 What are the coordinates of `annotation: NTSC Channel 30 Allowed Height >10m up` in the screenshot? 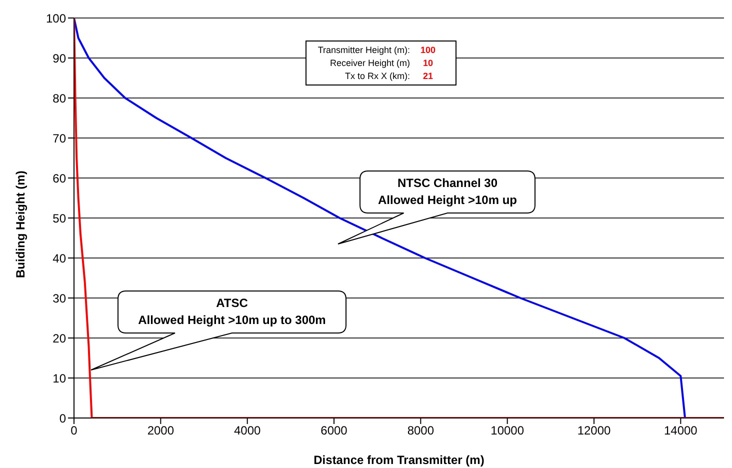 It's located at (448, 191).